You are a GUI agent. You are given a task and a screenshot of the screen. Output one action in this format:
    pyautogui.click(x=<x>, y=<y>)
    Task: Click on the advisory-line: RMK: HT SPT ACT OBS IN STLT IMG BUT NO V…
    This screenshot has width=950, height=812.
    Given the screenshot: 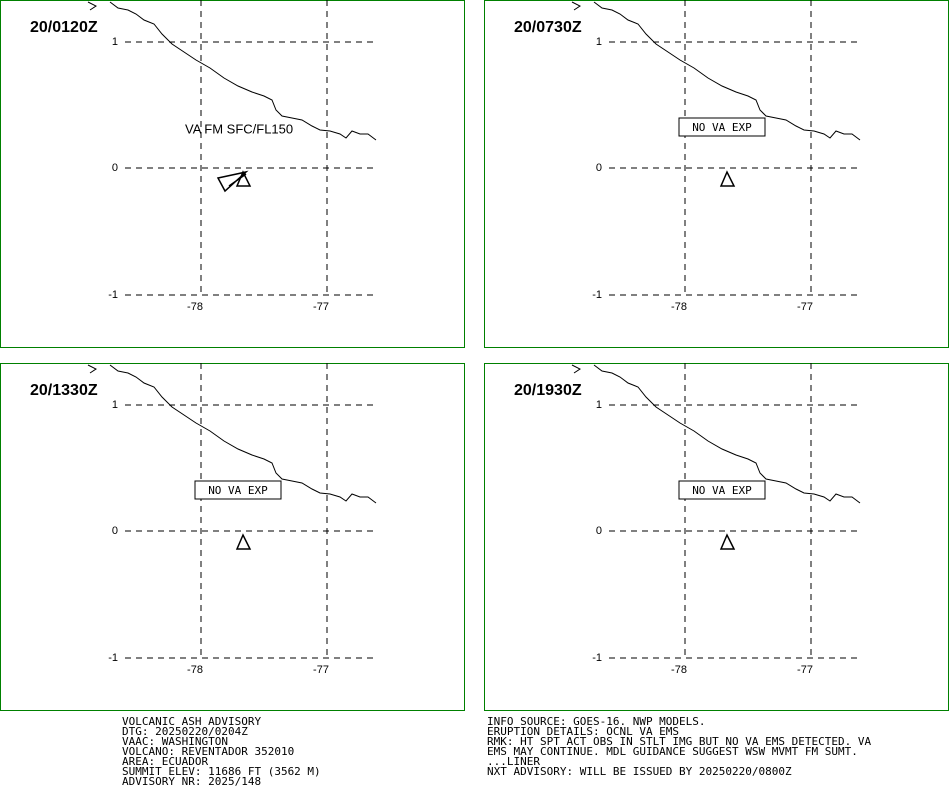 What is the action you would take?
    pyautogui.click(x=679, y=741)
    